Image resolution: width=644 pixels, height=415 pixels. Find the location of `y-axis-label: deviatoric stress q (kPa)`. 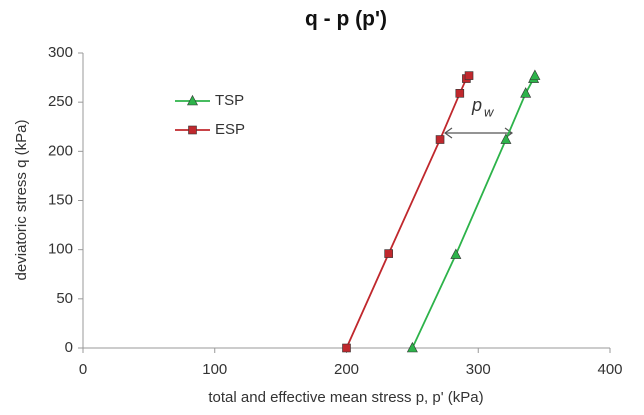

y-axis-label: deviatoric stress q (kPa) is located at coordinates (21, 200).